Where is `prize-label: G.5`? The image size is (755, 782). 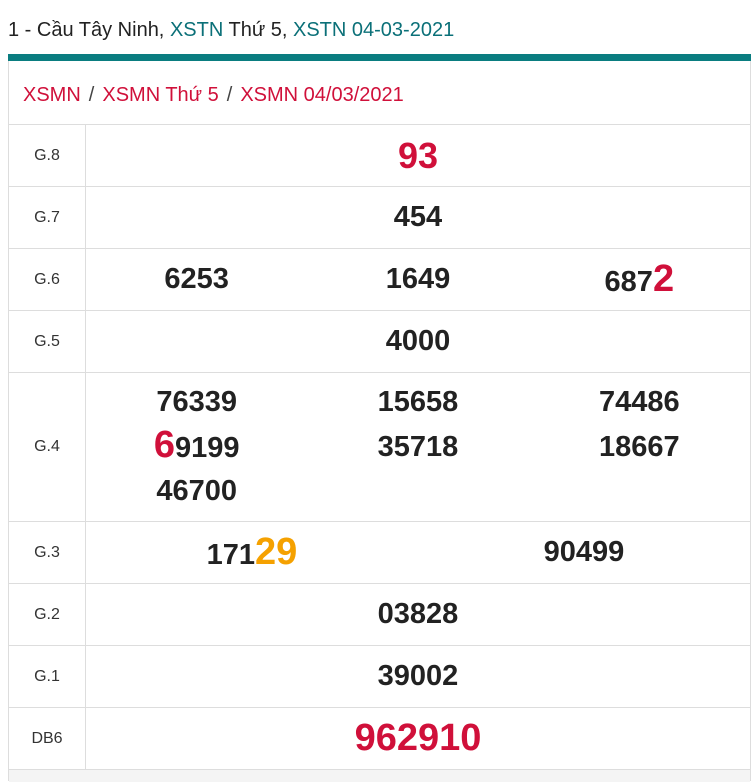 prize-label: G.5 is located at coordinates (47, 341).